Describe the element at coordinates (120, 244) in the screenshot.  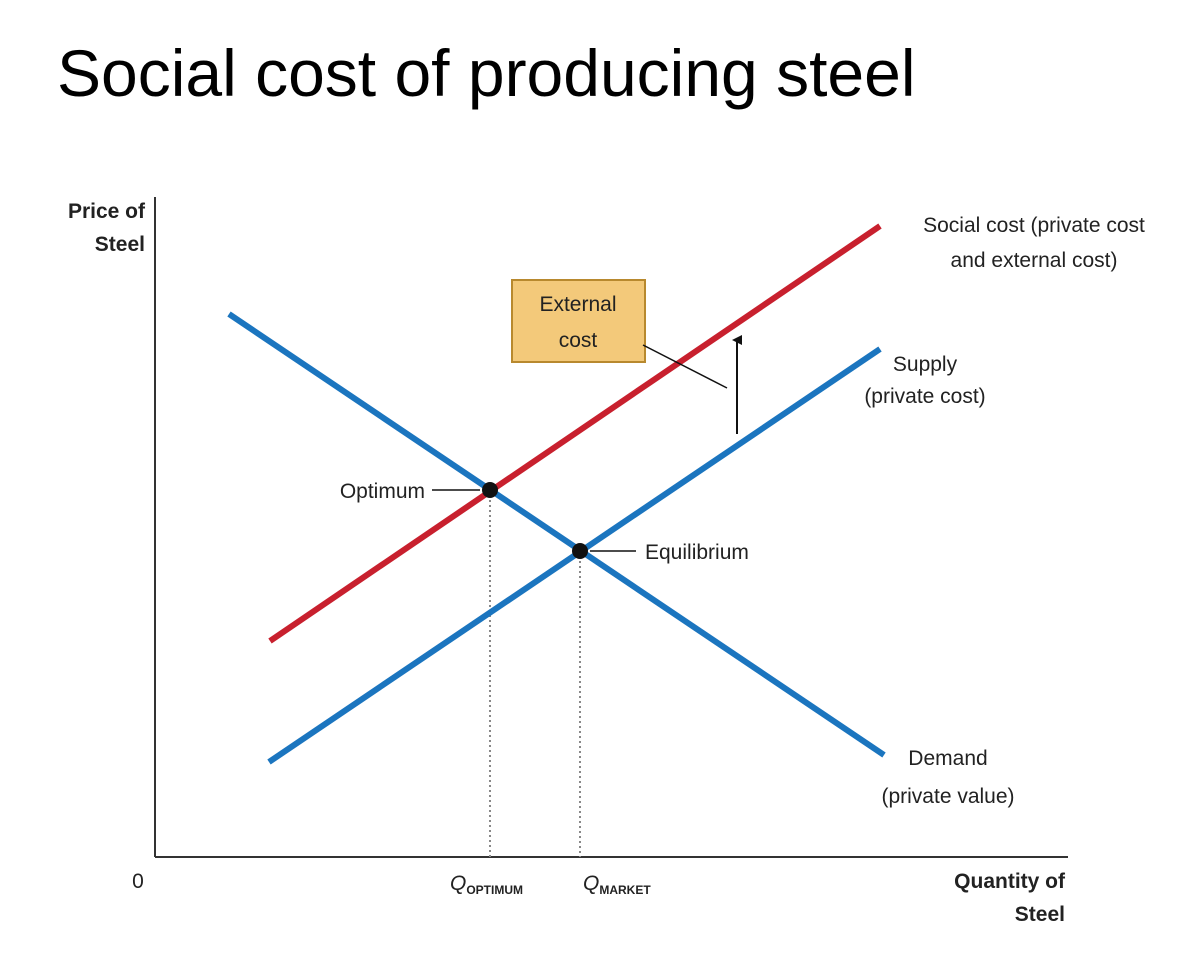
I see `y-axis-label: Steel` at that location.